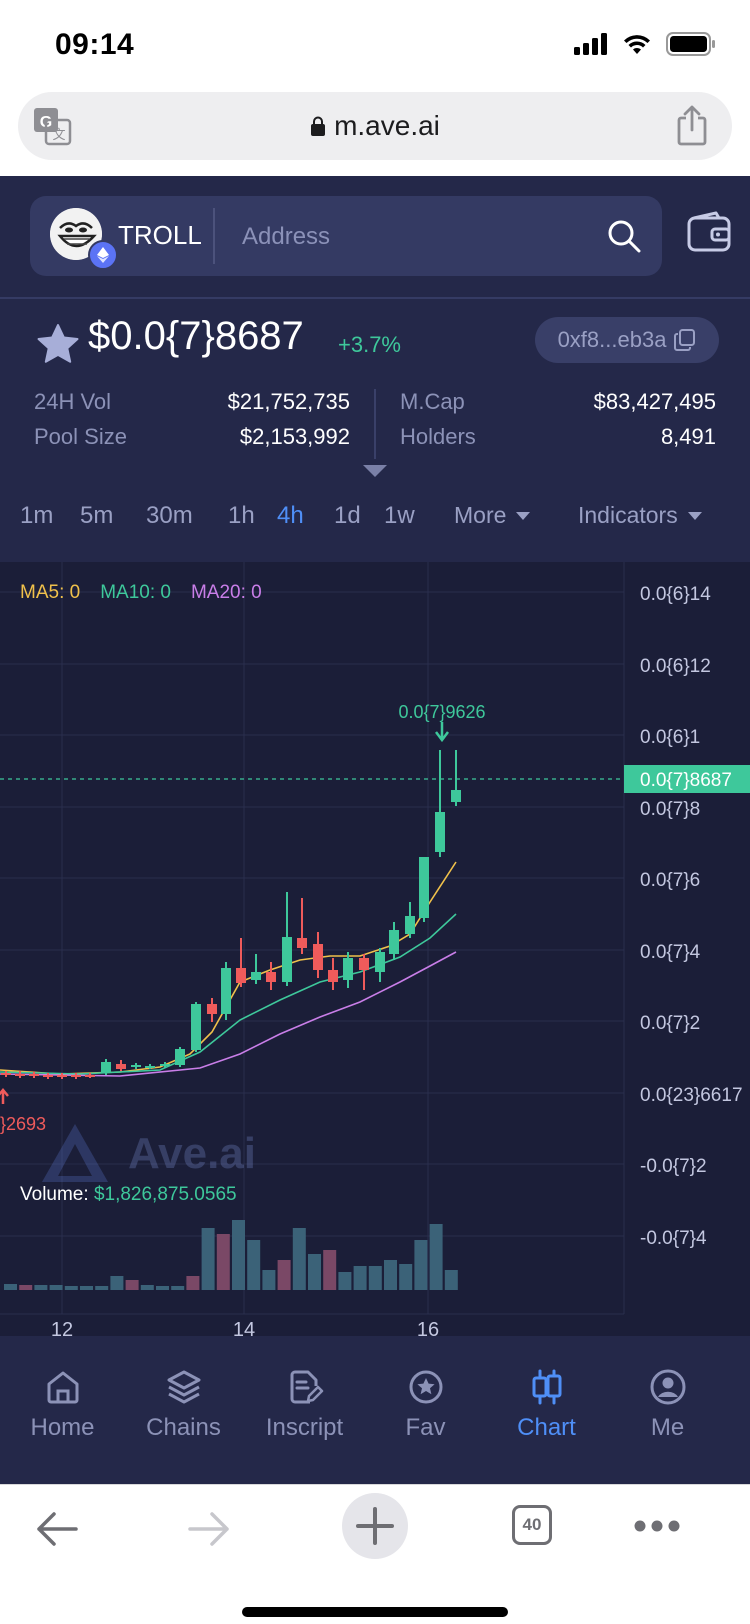 Image resolution: width=750 pixels, height=1624 pixels. Describe the element at coordinates (62, 1412) in the screenshot. I see `nav-home: Home` at that location.